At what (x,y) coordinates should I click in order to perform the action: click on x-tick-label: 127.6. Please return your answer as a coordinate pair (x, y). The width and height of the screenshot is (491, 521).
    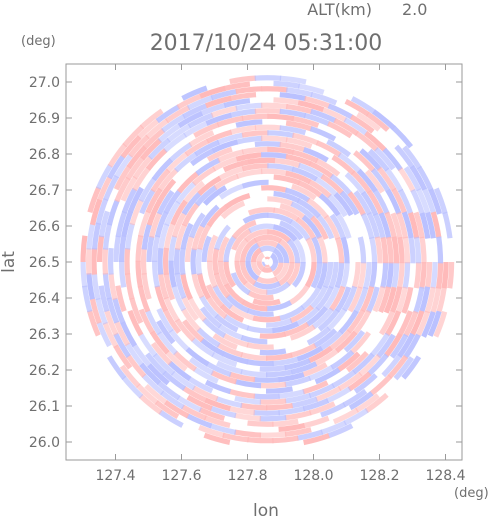
    Looking at the image, I should click on (181, 476).